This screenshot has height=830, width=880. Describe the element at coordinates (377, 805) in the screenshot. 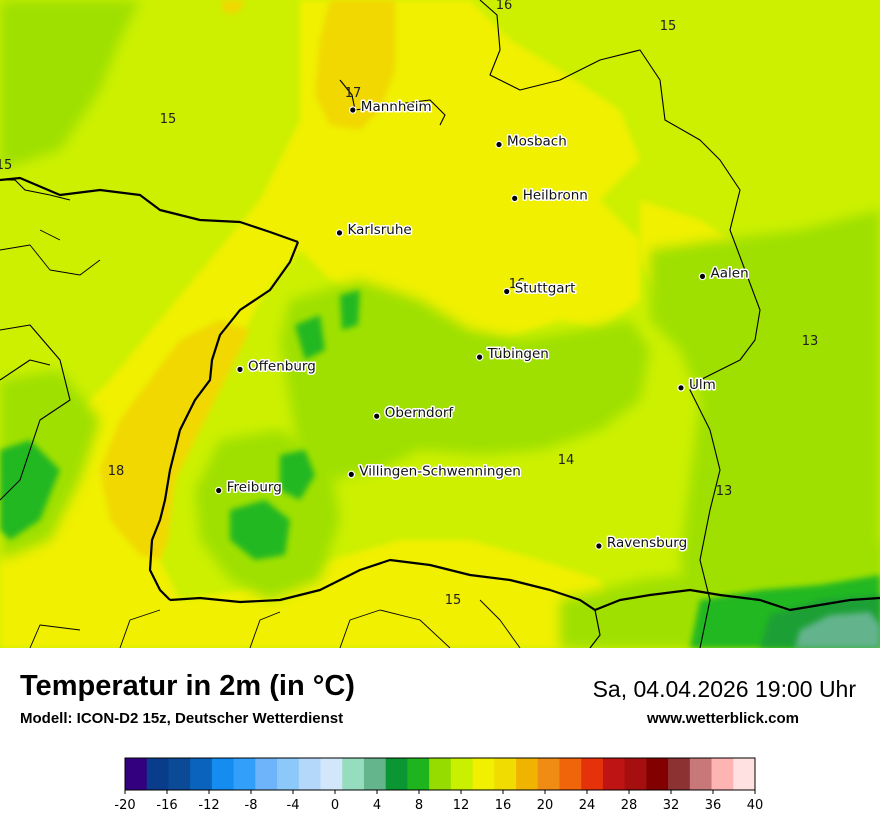

I see `legend-tick-label: 4` at that location.